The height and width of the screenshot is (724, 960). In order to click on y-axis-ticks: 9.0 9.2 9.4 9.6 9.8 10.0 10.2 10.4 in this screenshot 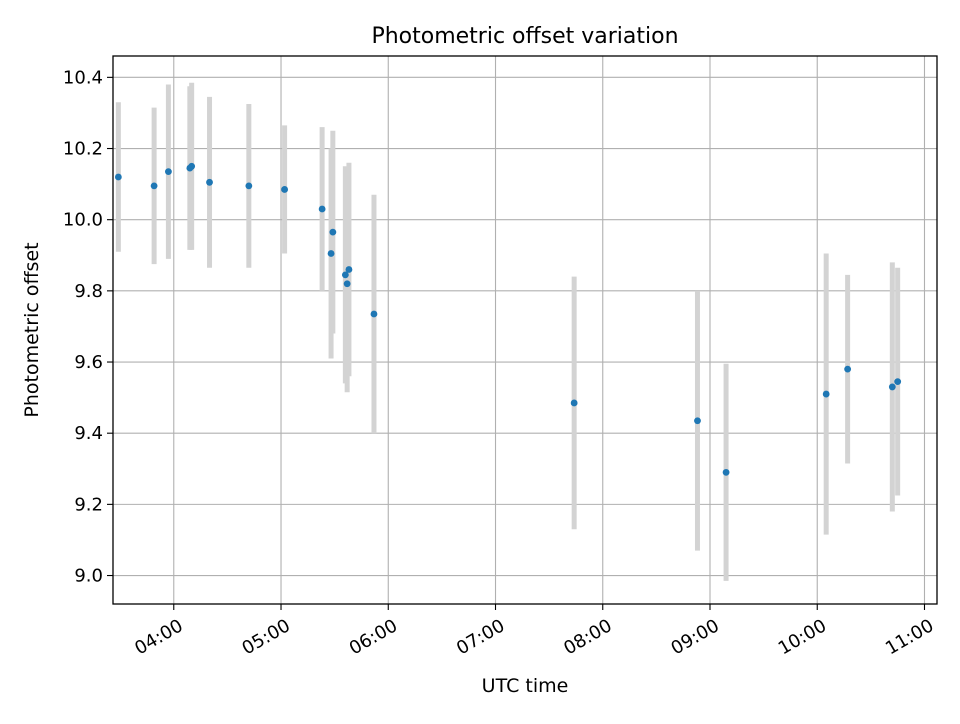, I will do `click(88, 327)`.